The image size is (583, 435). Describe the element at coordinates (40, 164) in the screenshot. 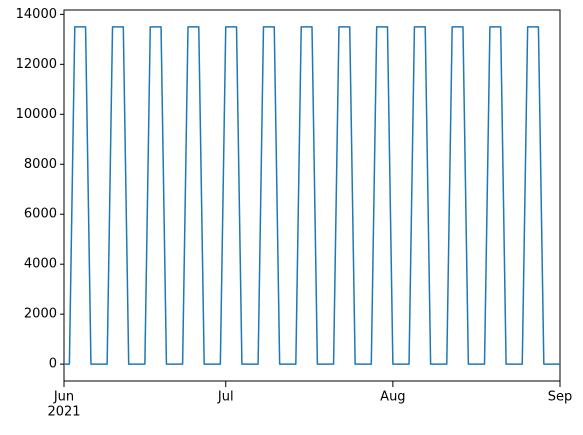

I see `y-tick-label: 8000` at that location.